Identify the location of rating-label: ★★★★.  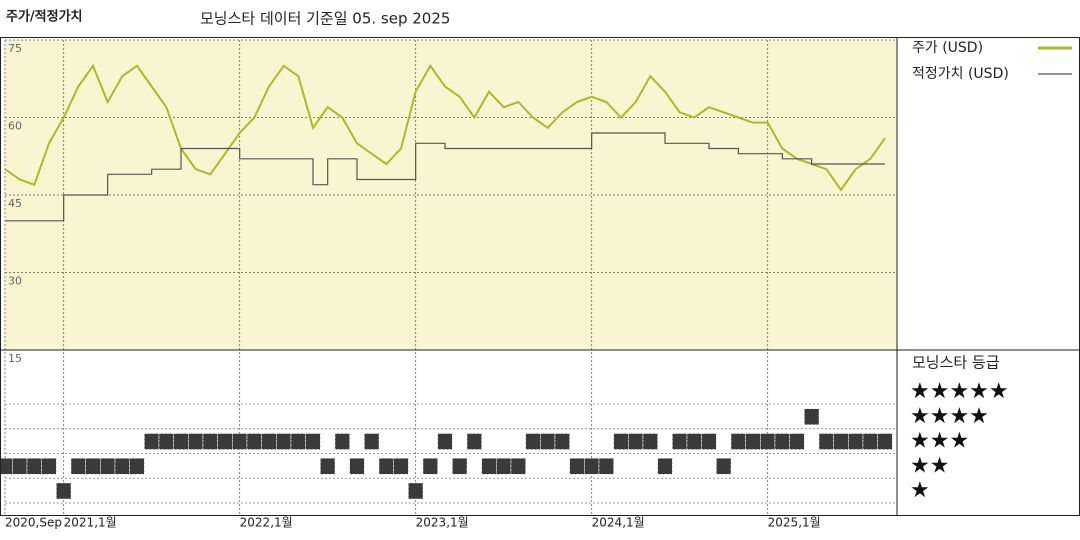
(949, 416).